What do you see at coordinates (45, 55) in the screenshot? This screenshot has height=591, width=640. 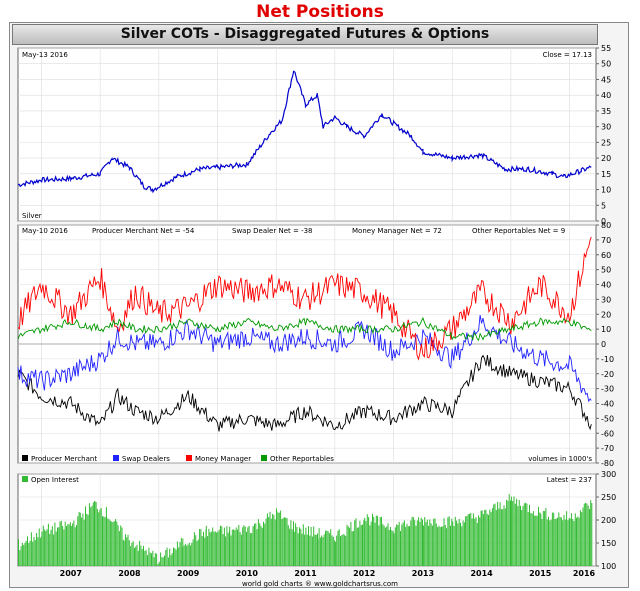 I see `price-date-label: May-13 2016` at bounding box center [45, 55].